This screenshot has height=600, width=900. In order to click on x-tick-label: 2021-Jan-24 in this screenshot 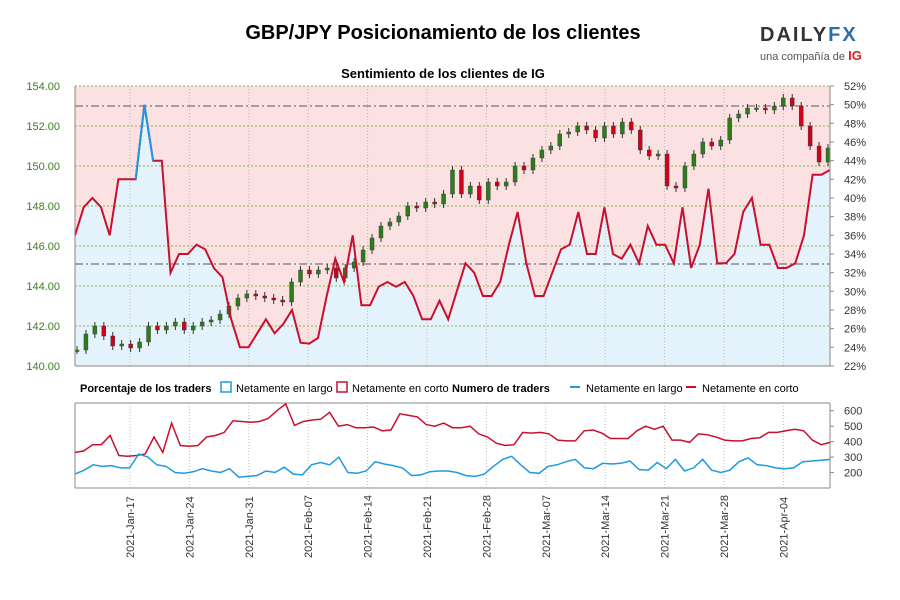, I will do `click(190, 527)`.